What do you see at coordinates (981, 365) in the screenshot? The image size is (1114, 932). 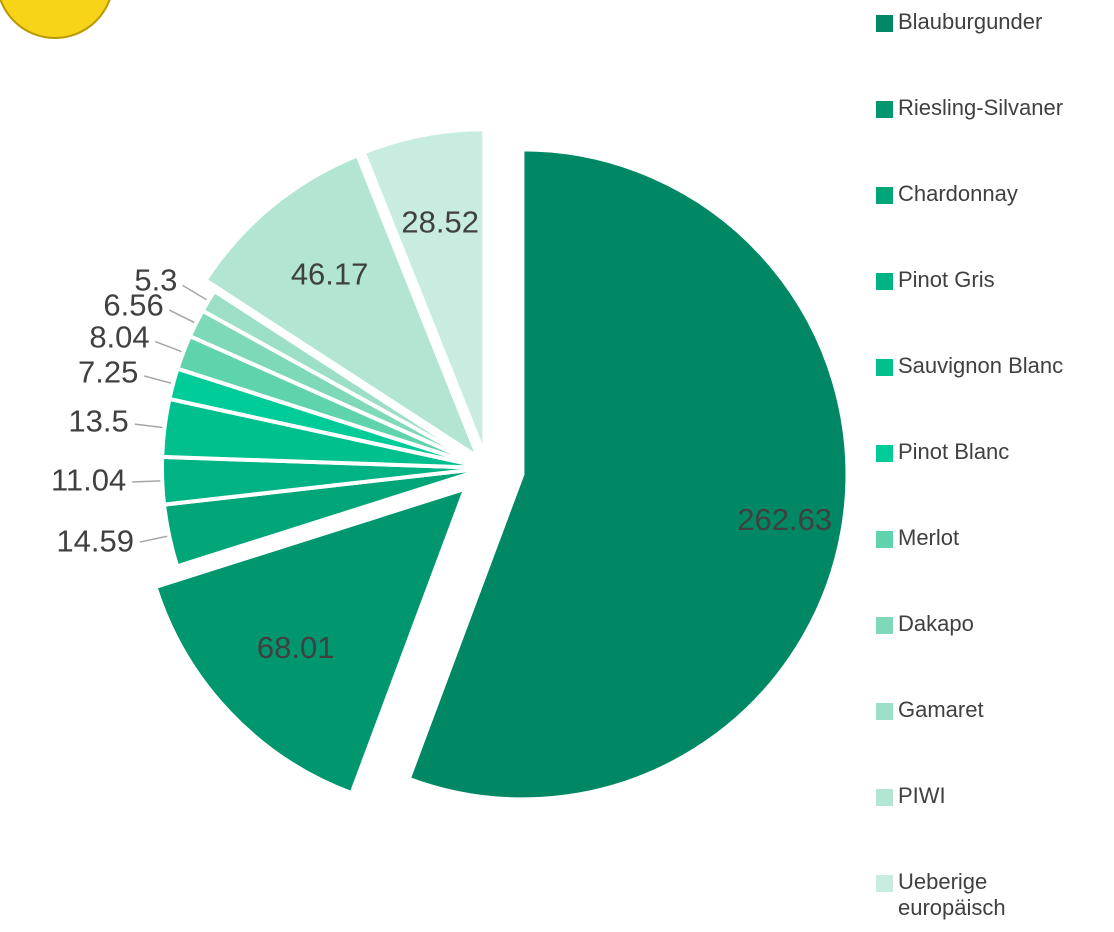 I see `legend-label: Sauvignon Blanc` at bounding box center [981, 365].